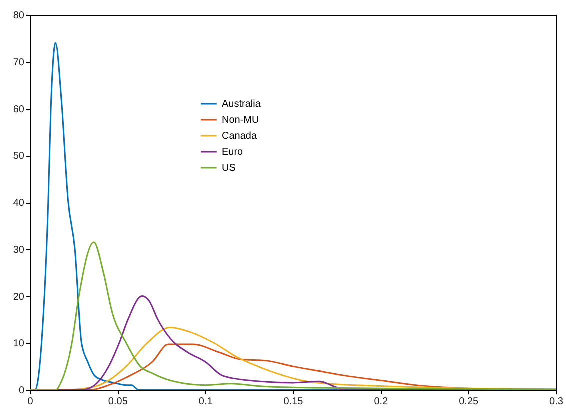  What do you see at coordinates (118, 402) in the screenshot?
I see `x-tick-label: 0.05` at bounding box center [118, 402].